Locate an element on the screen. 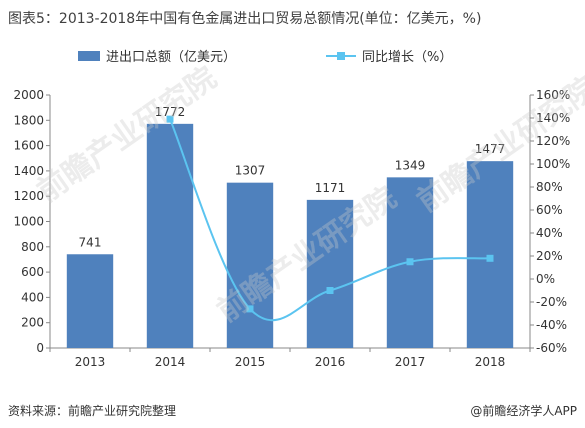 The image size is (585, 428). right-tick-label: -40% is located at coordinates (551, 325).